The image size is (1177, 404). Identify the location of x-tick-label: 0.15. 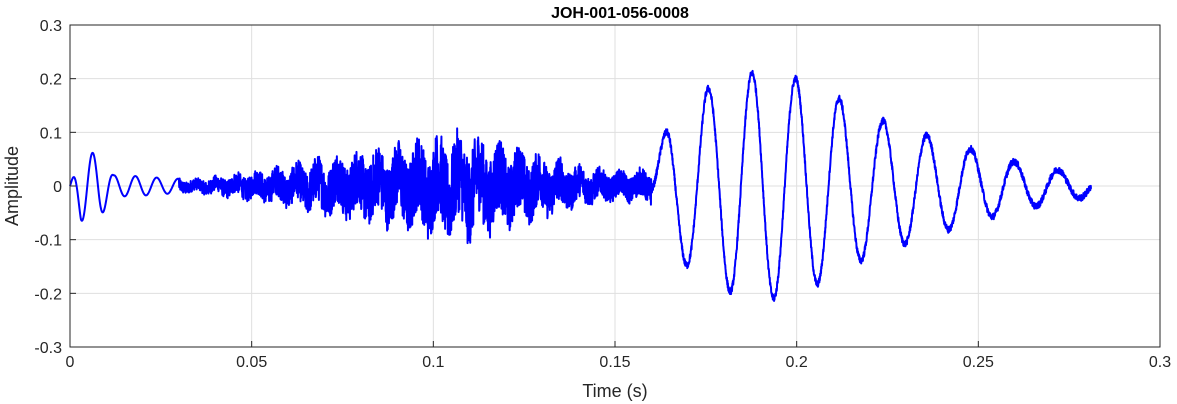
(614, 362).